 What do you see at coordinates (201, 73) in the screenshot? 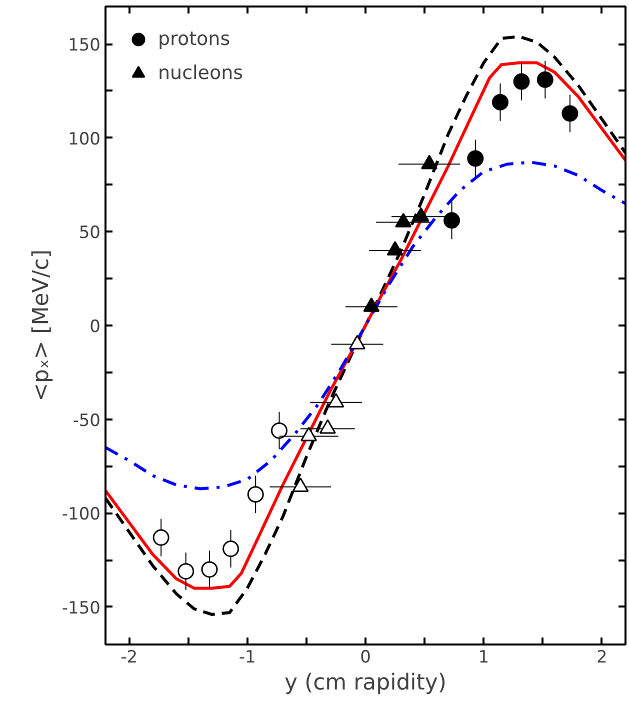
I see `legend-label: nucleons` at bounding box center [201, 73].